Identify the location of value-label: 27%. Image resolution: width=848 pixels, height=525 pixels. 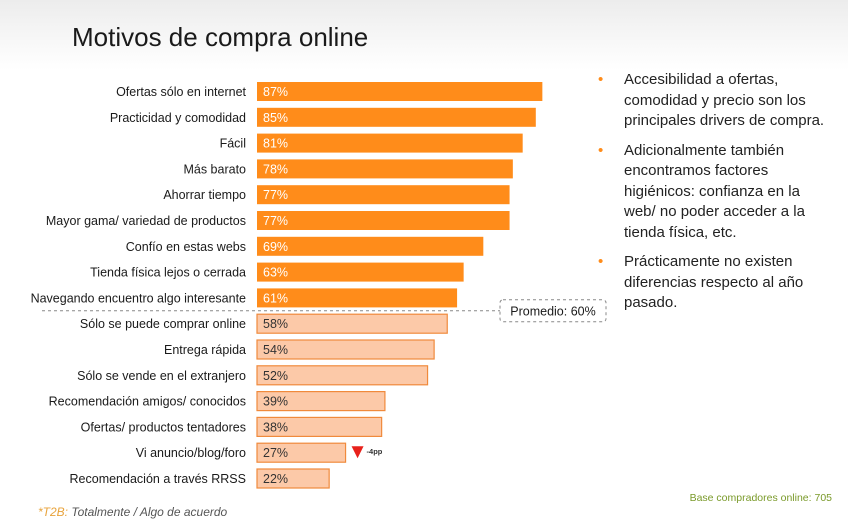
(275, 453).